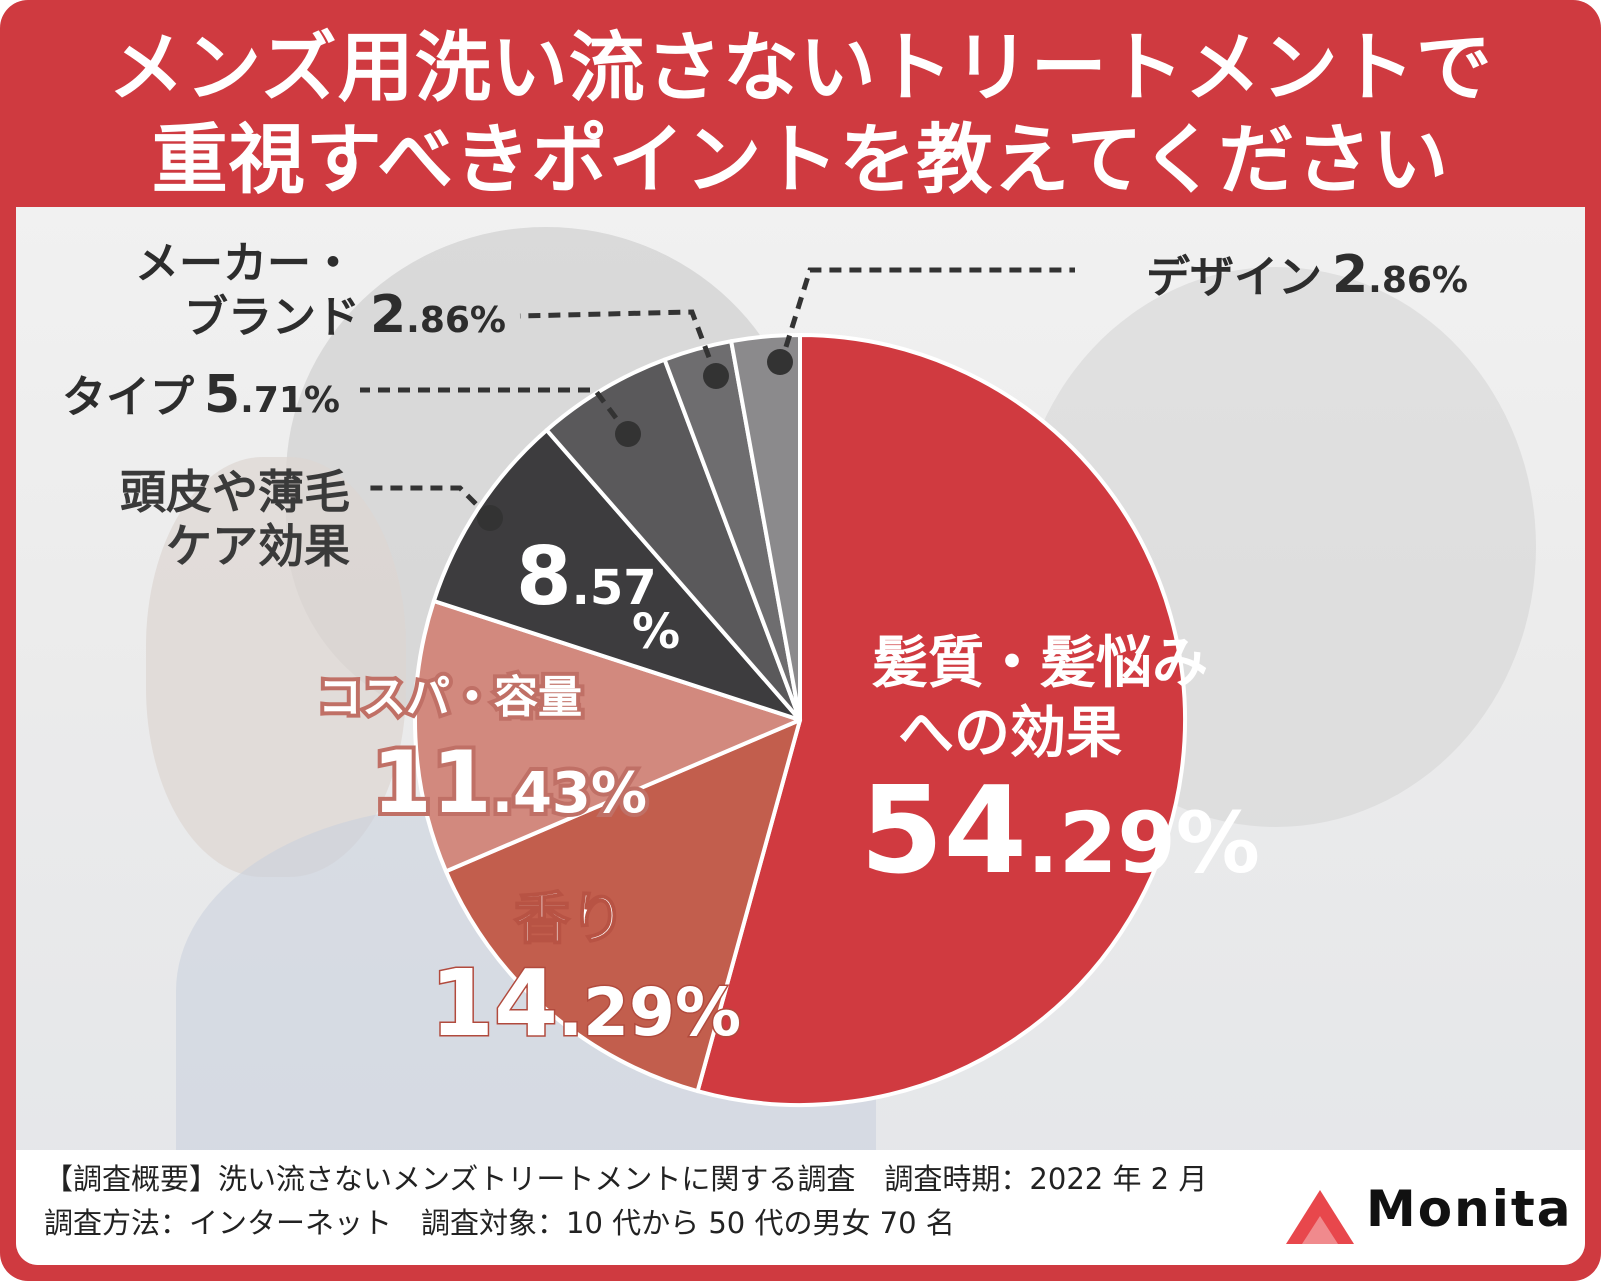 Image resolution: width=1601 pixels, height=1281 pixels. Describe the element at coordinates (388, 315) in the screenshot. I see `value-maker-int: 2` at that location.